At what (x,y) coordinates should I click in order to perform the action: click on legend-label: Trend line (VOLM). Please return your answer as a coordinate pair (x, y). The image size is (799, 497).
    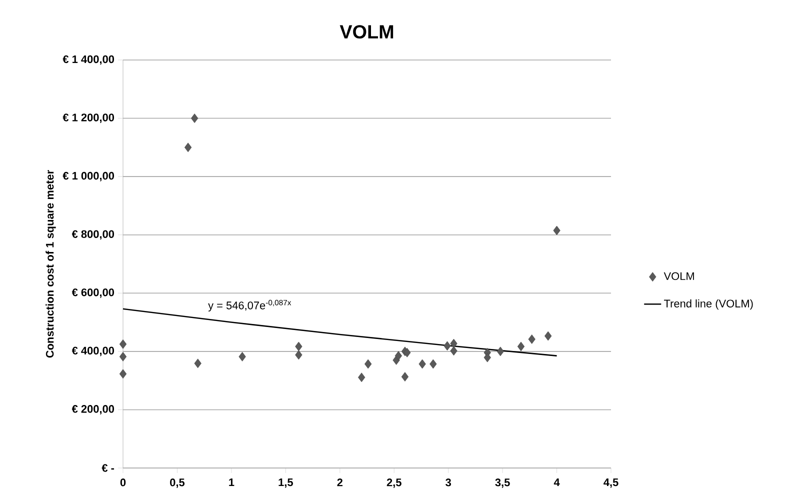
    Looking at the image, I should click on (708, 304).